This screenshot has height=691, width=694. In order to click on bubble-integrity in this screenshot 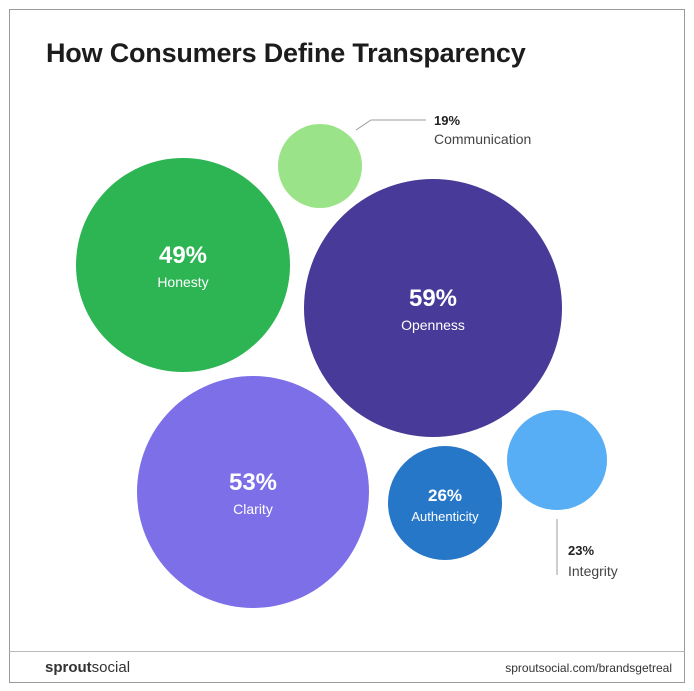, I will do `click(557, 460)`.